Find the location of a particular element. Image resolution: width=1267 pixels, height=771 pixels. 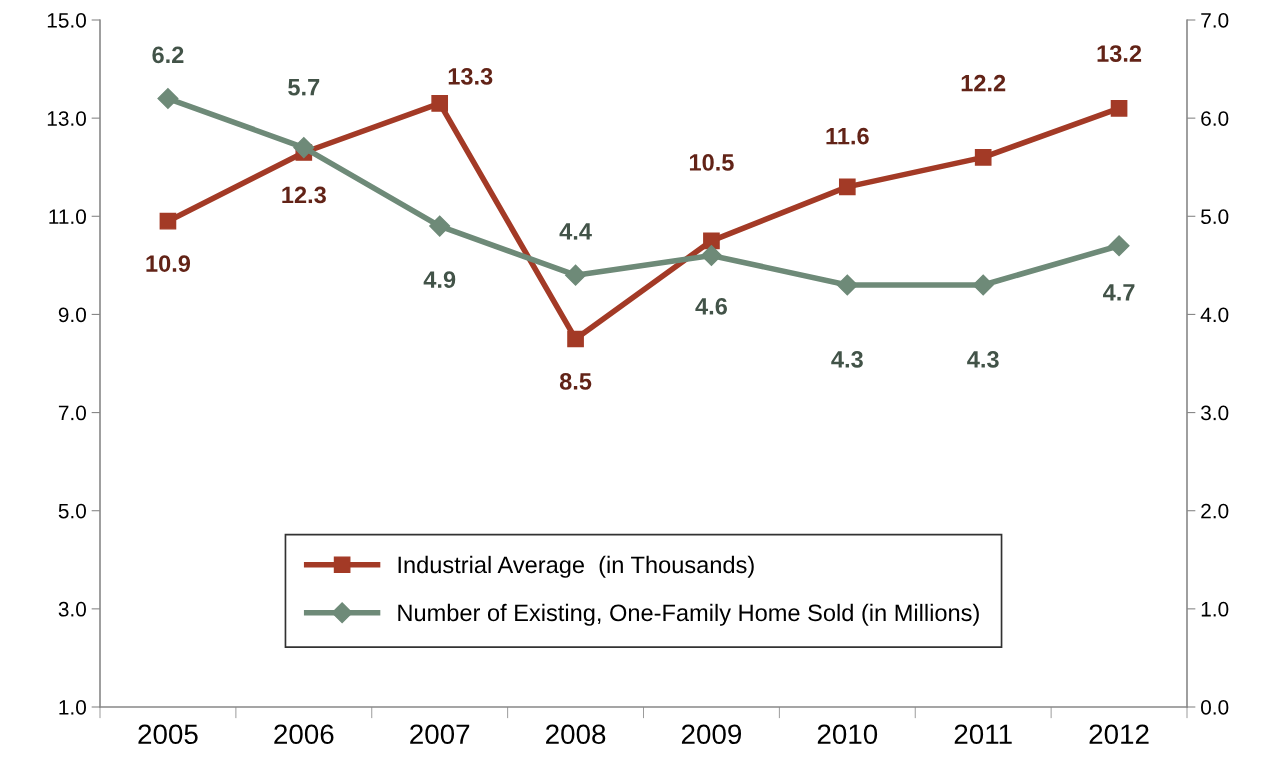

x-tick-label: 2007 is located at coordinates (440, 734).